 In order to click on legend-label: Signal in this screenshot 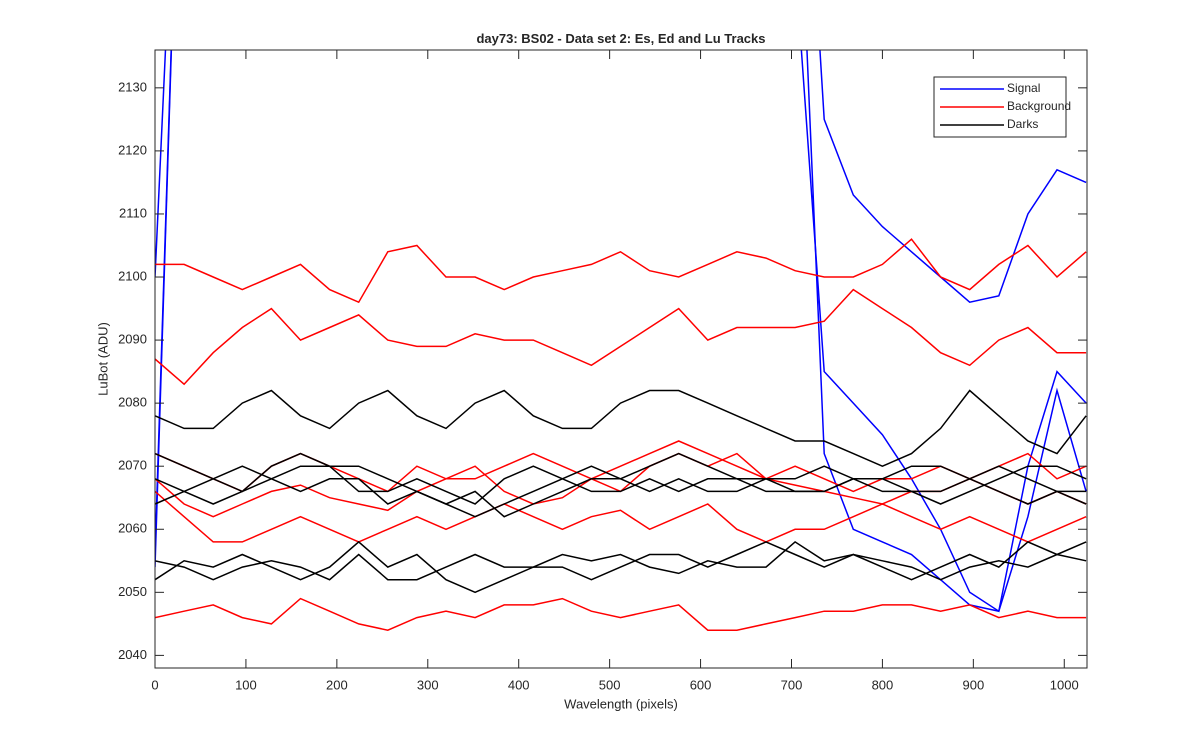, I will do `click(1023, 88)`.